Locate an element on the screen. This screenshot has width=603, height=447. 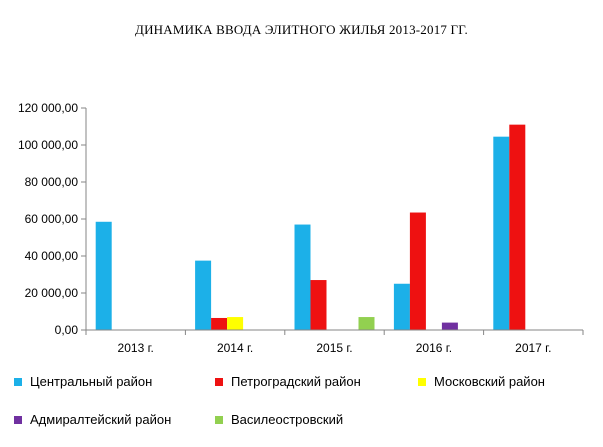
y-tick-label: 0,00 is located at coordinates (67, 330).